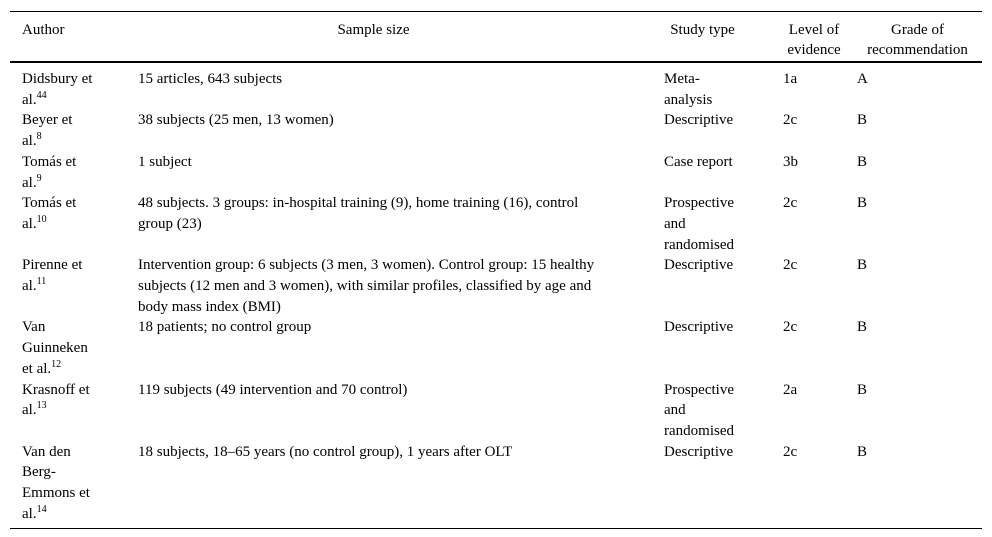 The height and width of the screenshot is (537, 992). Describe the element at coordinates (55, 348) in the screenshot. I see `author-text: Van Guinneken et al.` at that location.